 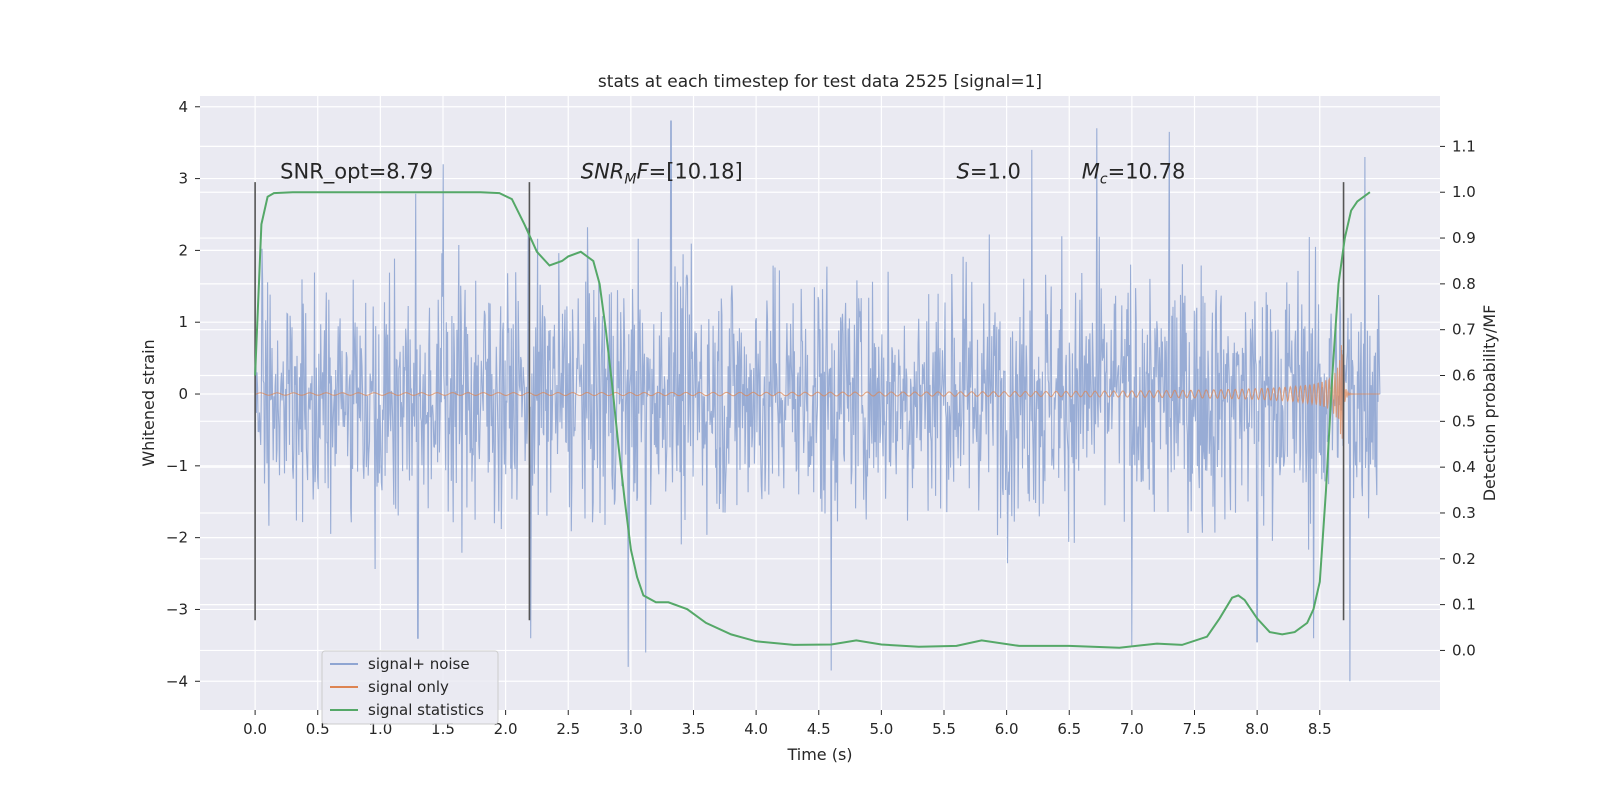 I want to click on y2-tick-label: 0.5, so click(x=1464, y=421).